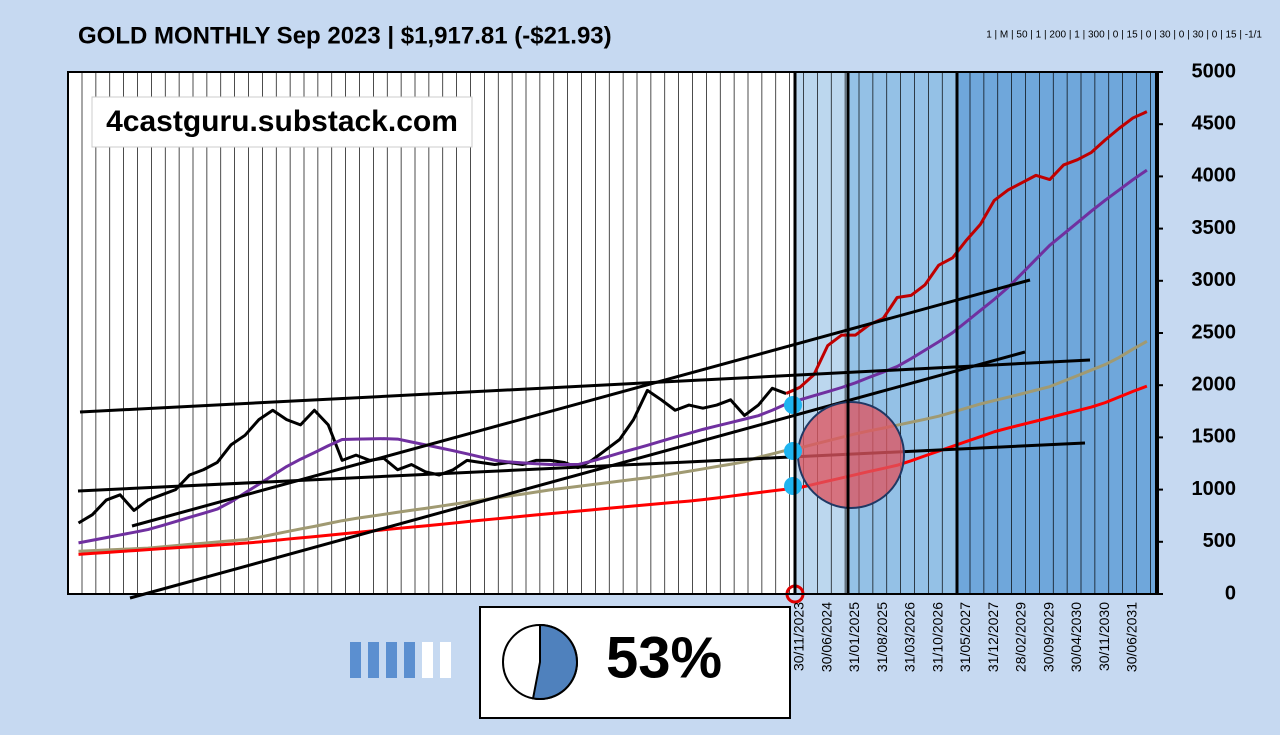  I want to click on y-tick-label: 500, so click(1219, 541).